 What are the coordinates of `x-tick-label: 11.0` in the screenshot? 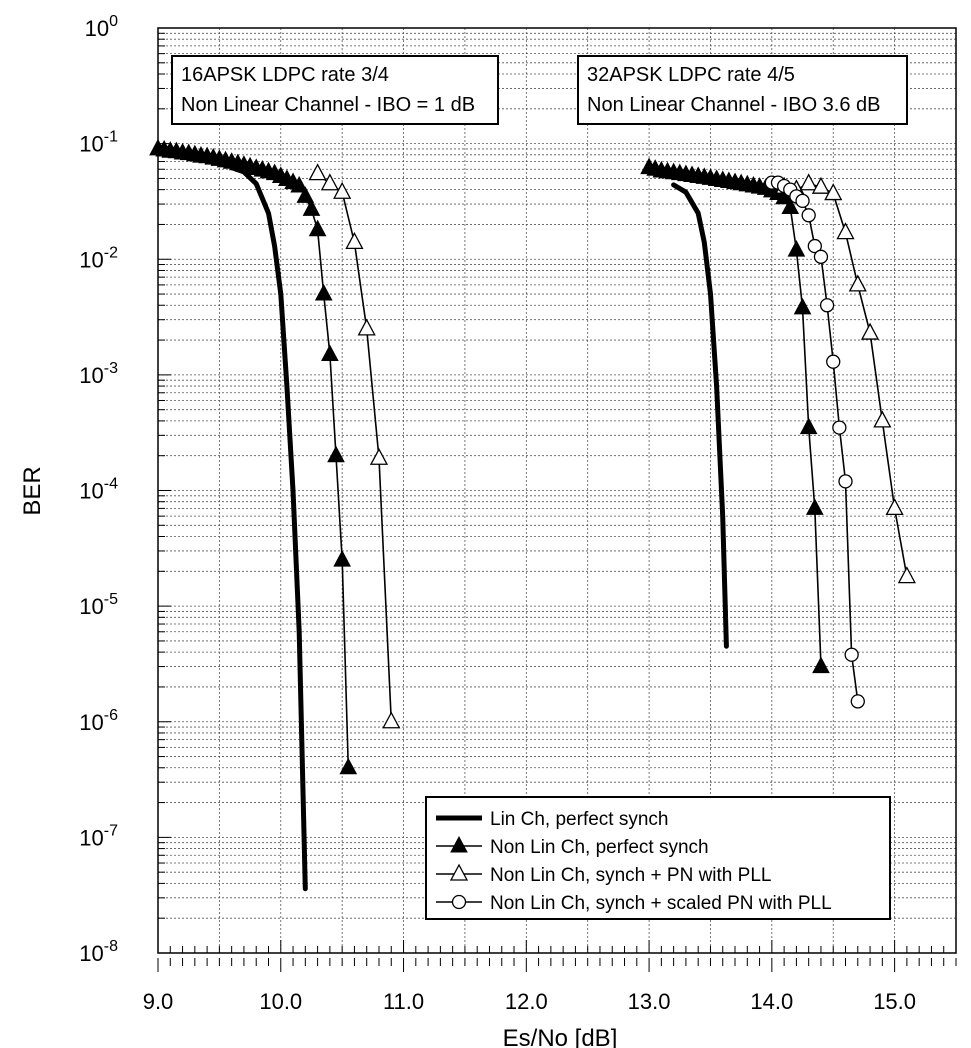 It's located at (403, 1001).